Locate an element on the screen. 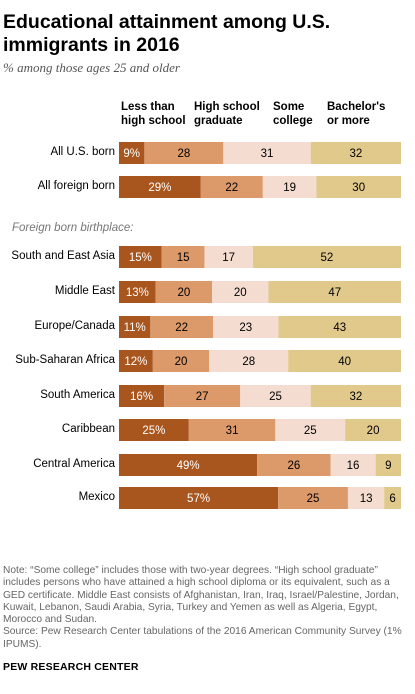 This screenshot has width=415, height=694. data-label-south-and-east-asia-3: 52 is located at coordinates (327, 258).